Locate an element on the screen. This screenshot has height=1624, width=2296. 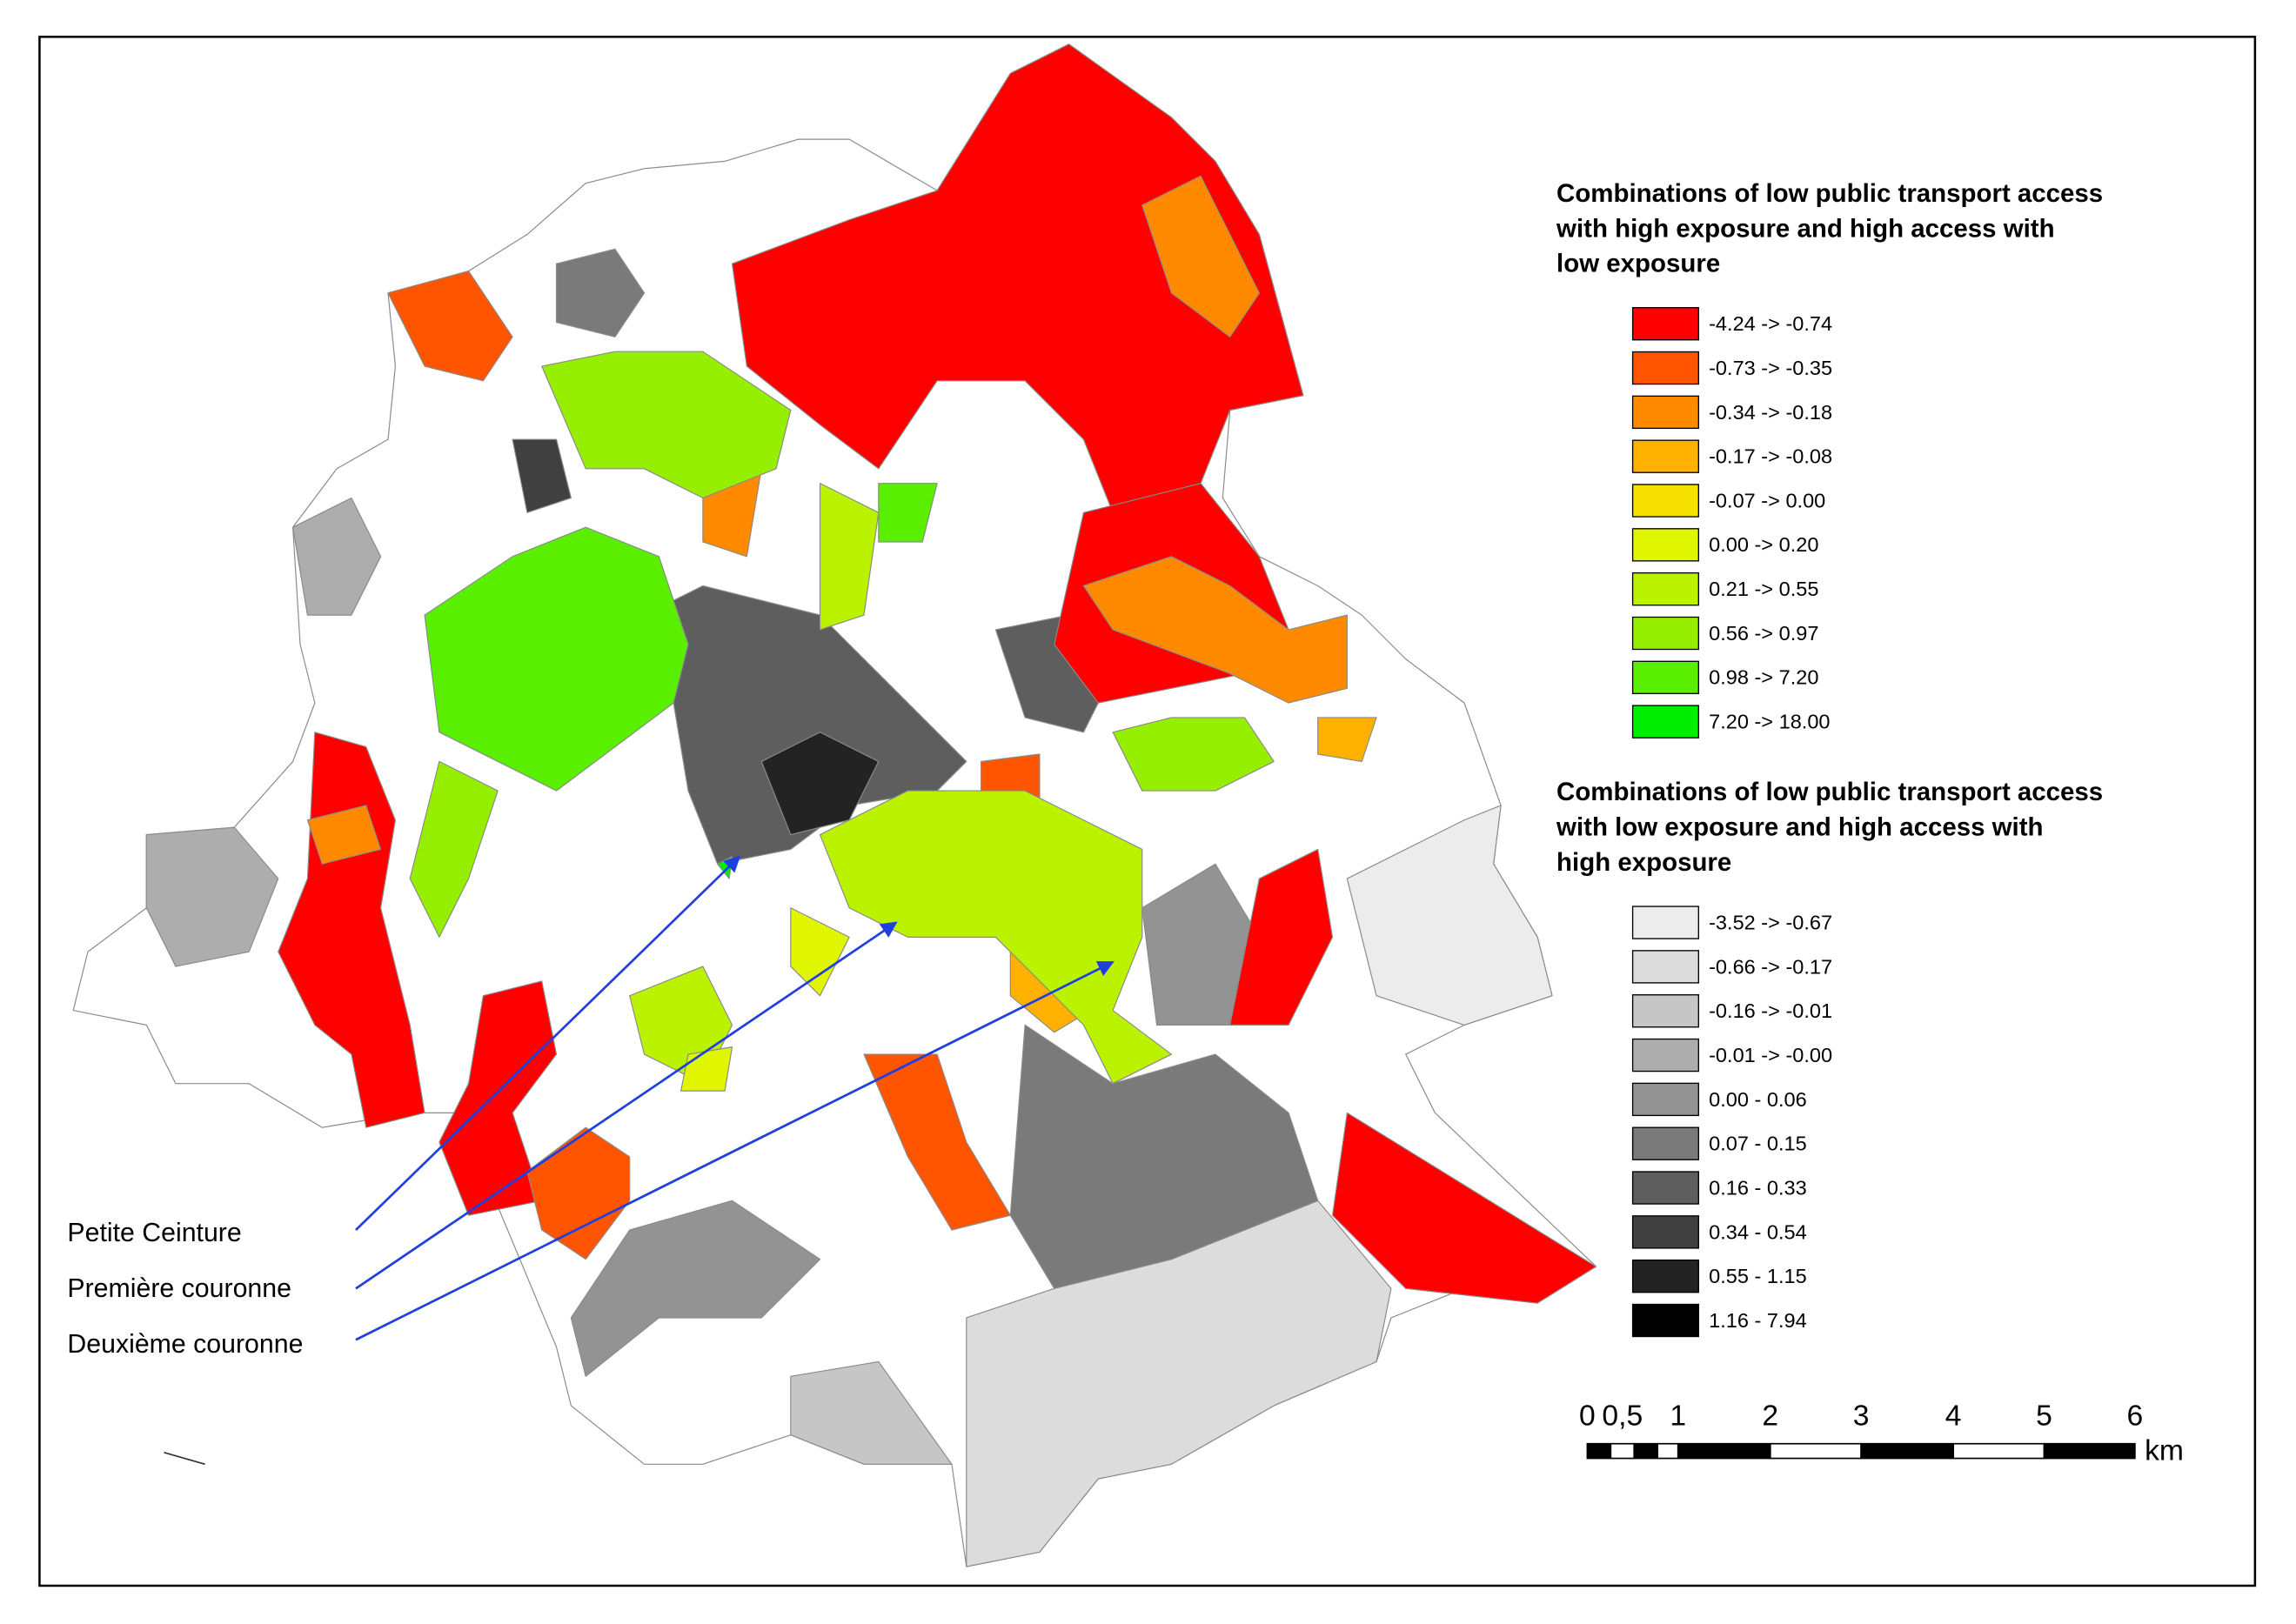
scale-label: 6 is located at coordinates (2135, 1416).